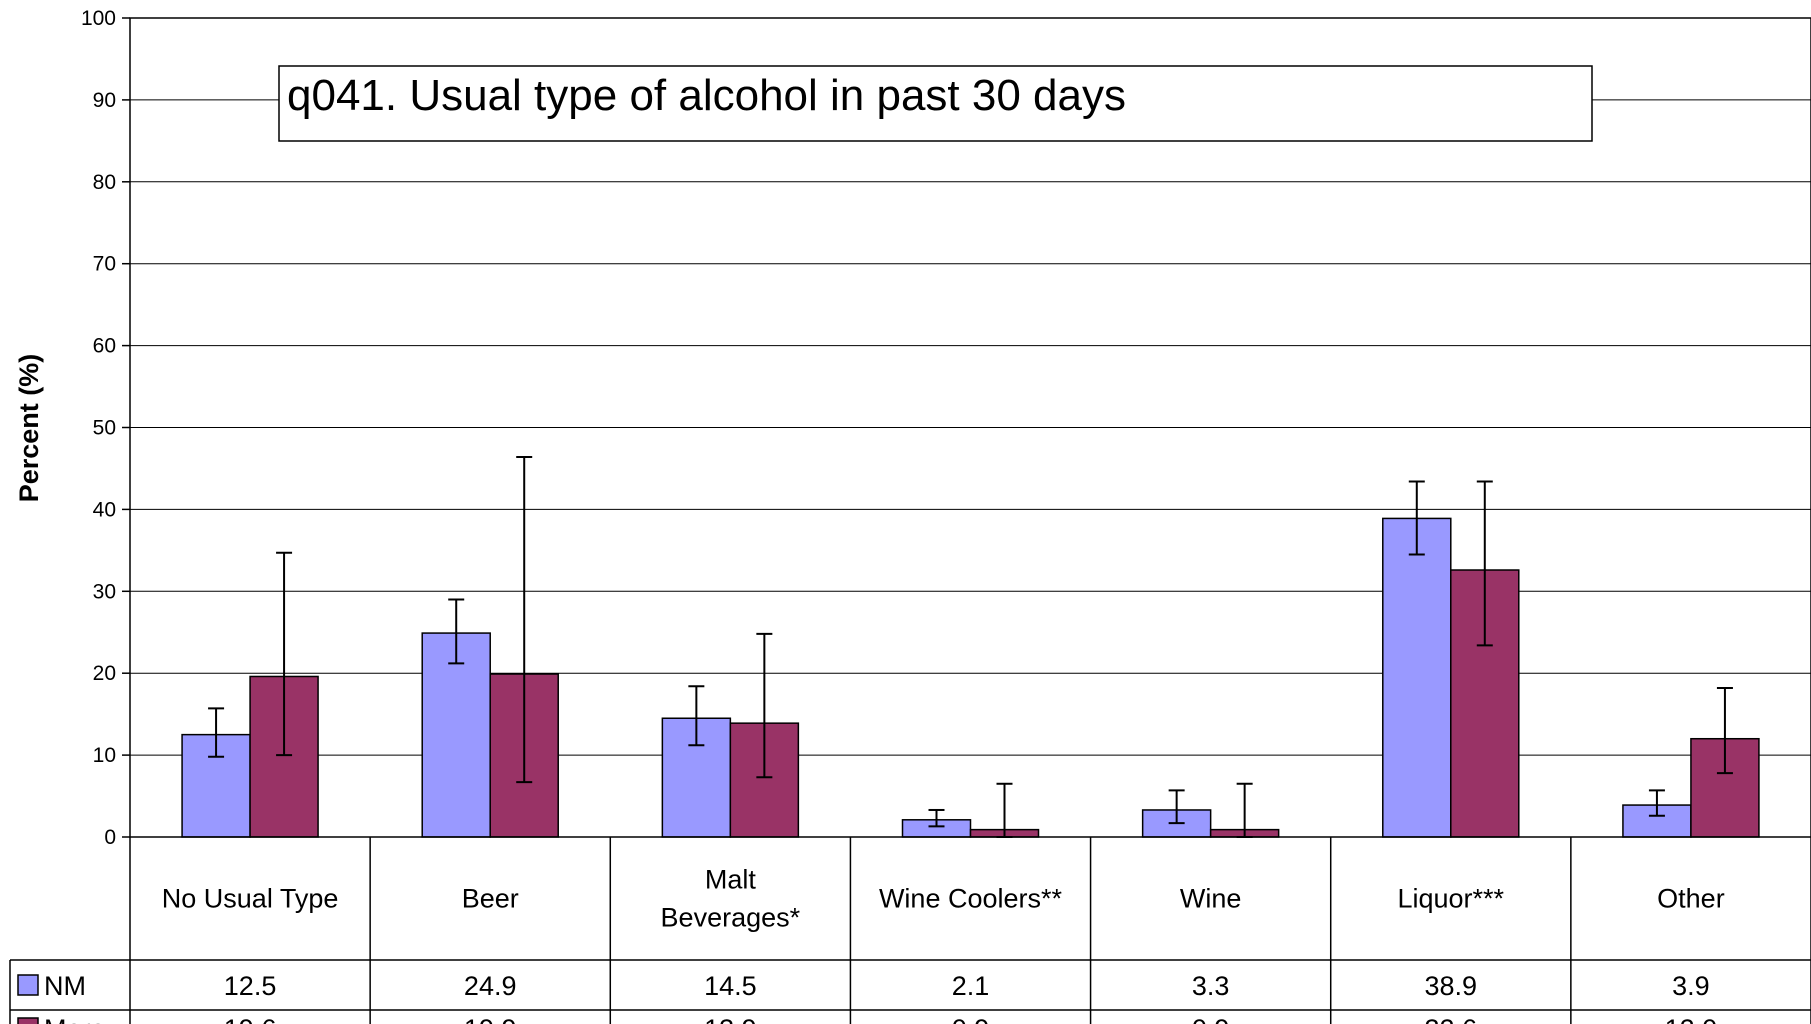  I want to click on y-axis-ticks: 0 10 20 30 40 50 60 70 80 90 100, so click(105, 428).